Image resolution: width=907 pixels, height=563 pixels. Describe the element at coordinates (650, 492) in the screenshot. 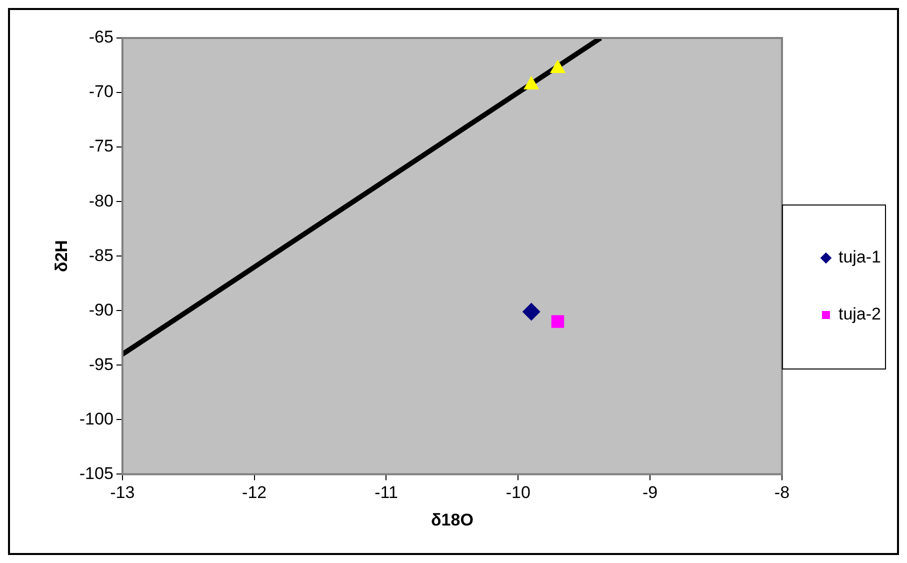

I see `x-tick-label: -9` at that location.